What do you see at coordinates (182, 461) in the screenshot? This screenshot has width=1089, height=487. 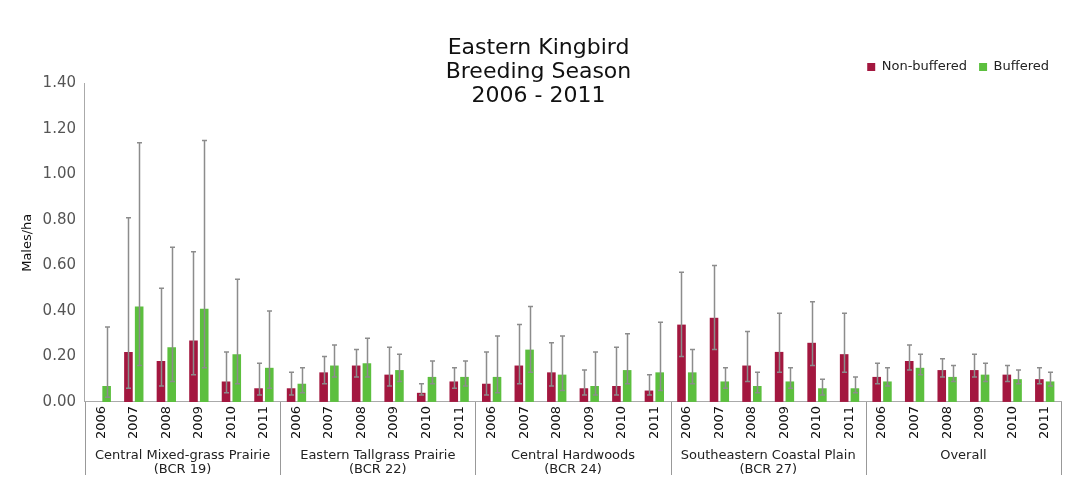 I see `text: Central Mixed-grass Prairie (BCR 19)` at bounding box center [182, 461].